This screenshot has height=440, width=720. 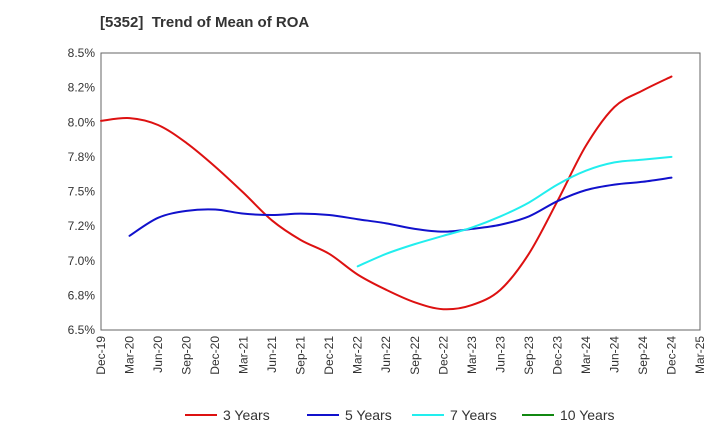 What do you see at coordinates (215, 355) in the screenshot?
I see `x-tick-label: Dec-20` at bounding box center [215, 355].